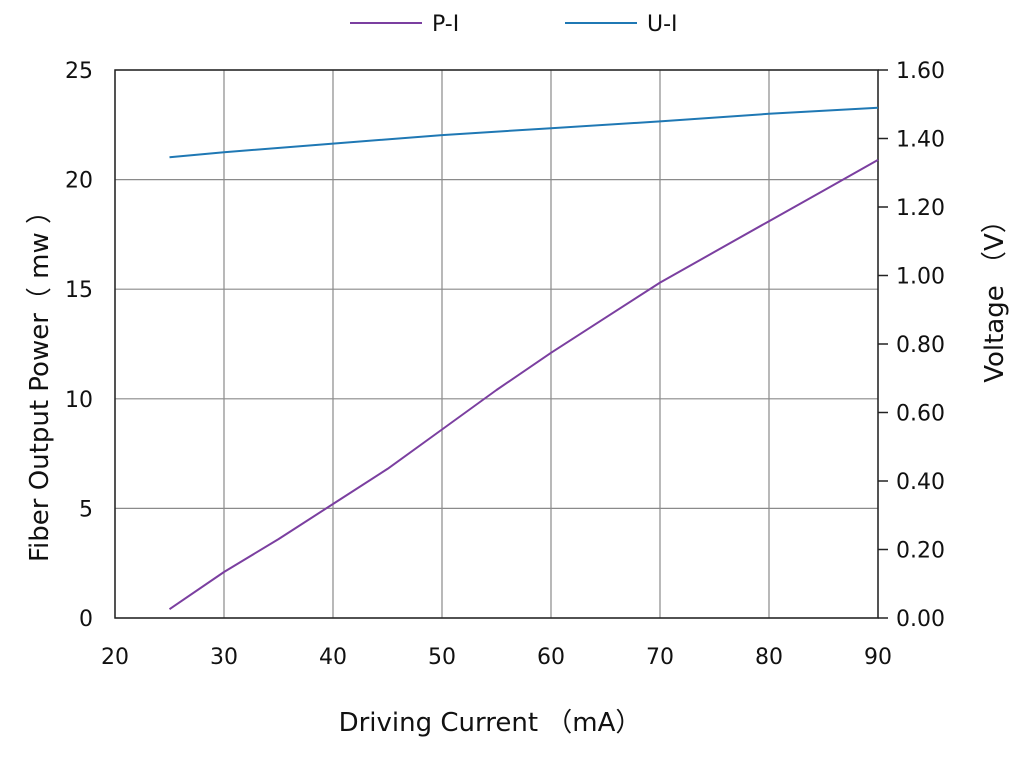  Describe the element at coordinates (490, 723) in the screenshot. I see `x-axis-title: Driving Current （mA）` at that location.